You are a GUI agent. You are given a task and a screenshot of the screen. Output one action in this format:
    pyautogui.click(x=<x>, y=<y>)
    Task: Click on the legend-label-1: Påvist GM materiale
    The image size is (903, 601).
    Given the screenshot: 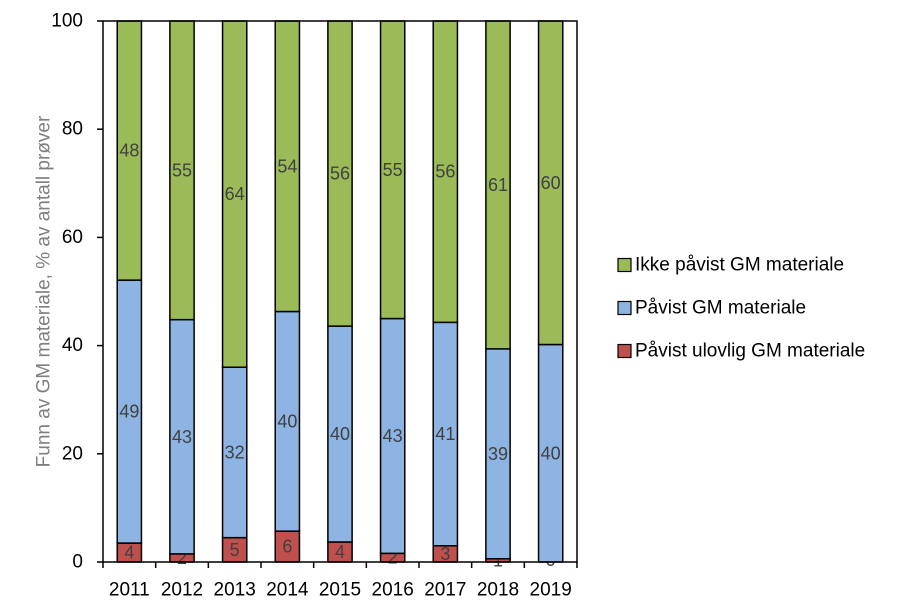 What is the action you would take?
    pyautogui.click(x=720, y=308)
    